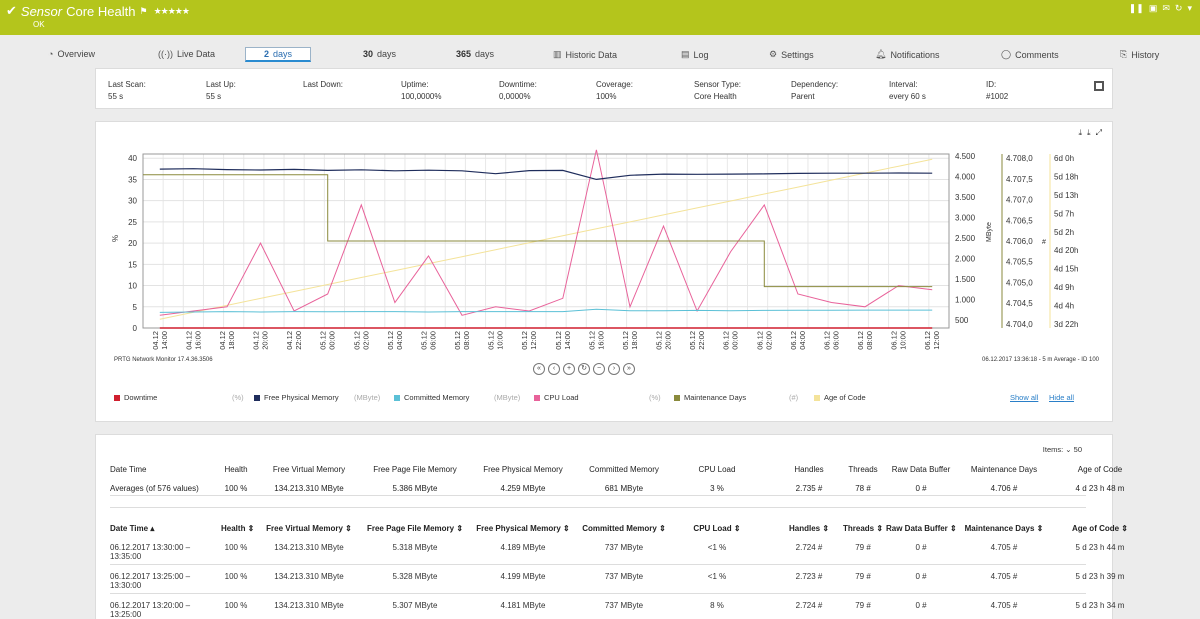  I want to click on column-header: Health ⇕, so click(238, 528).